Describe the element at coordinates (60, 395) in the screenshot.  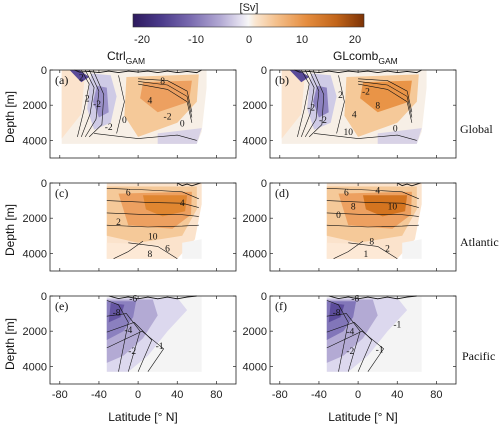
I see `x-tick-label: -80` at that location.